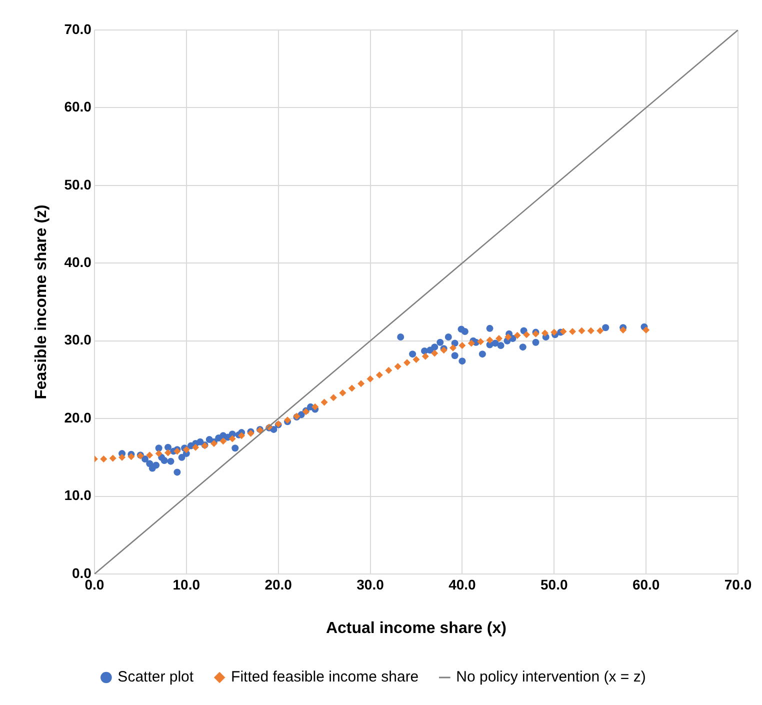  Describe the element at coordinates (41, 302) in the screenshot. I see `y-axis-title: Feasible income share (z)` at that location.